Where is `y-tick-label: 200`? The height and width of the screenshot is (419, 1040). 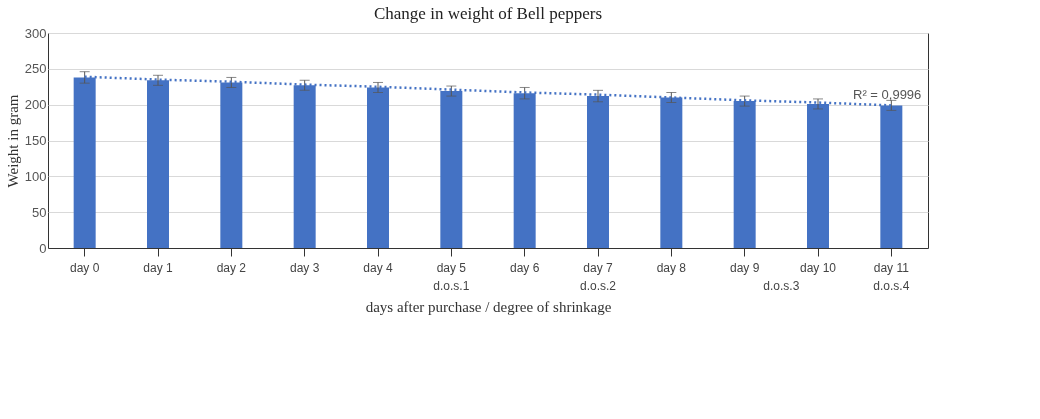
y-tick-label: 200 is located at coordinates (35, 105).